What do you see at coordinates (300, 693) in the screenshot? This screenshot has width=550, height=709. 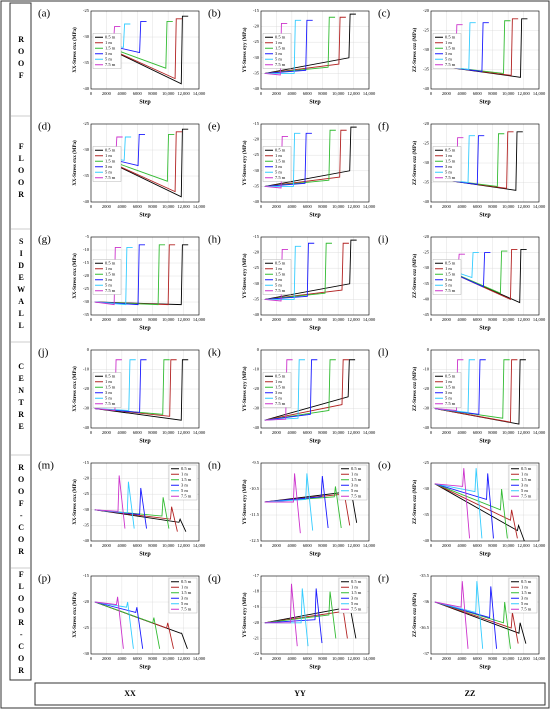 I see `column-label: YY` at bounding box center [300, 693].